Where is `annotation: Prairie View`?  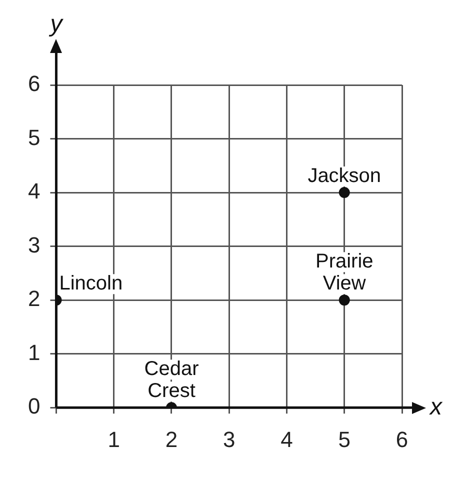 annotation: Prairie View is located at coordinates (344, 272).